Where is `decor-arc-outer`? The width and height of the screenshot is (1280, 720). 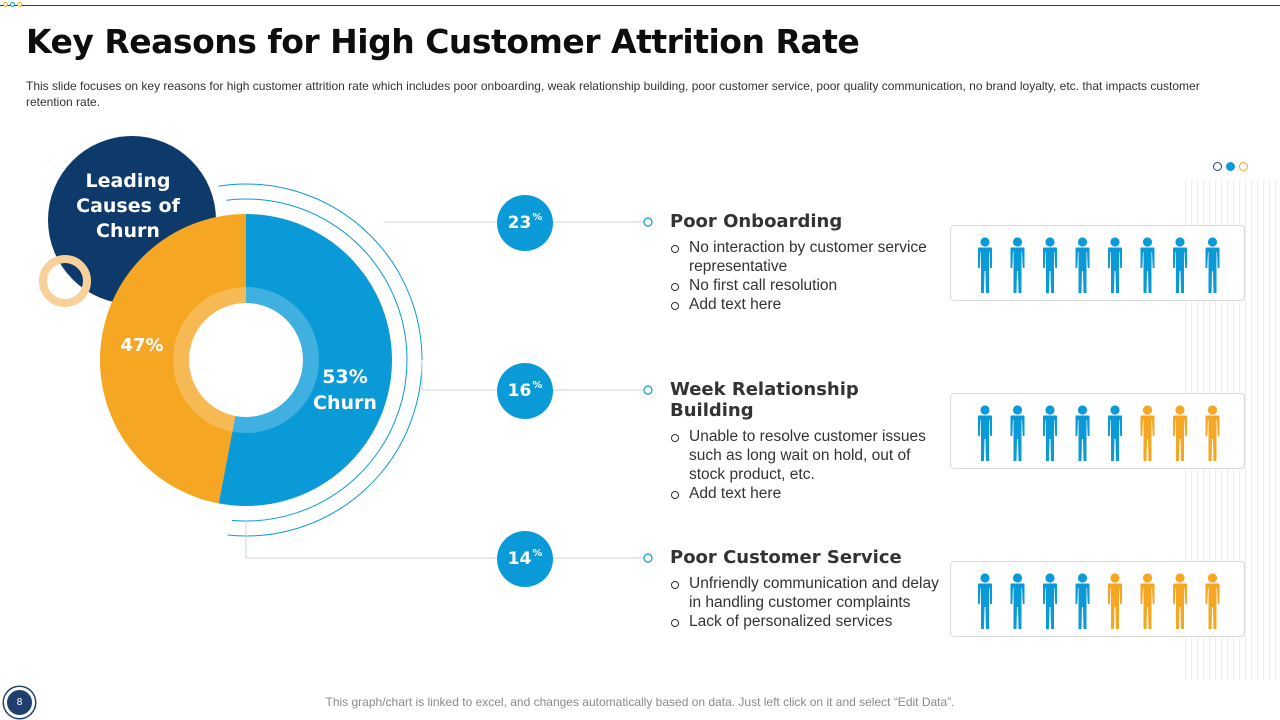
decor-arc-outer is located at coordinates (320, 360).